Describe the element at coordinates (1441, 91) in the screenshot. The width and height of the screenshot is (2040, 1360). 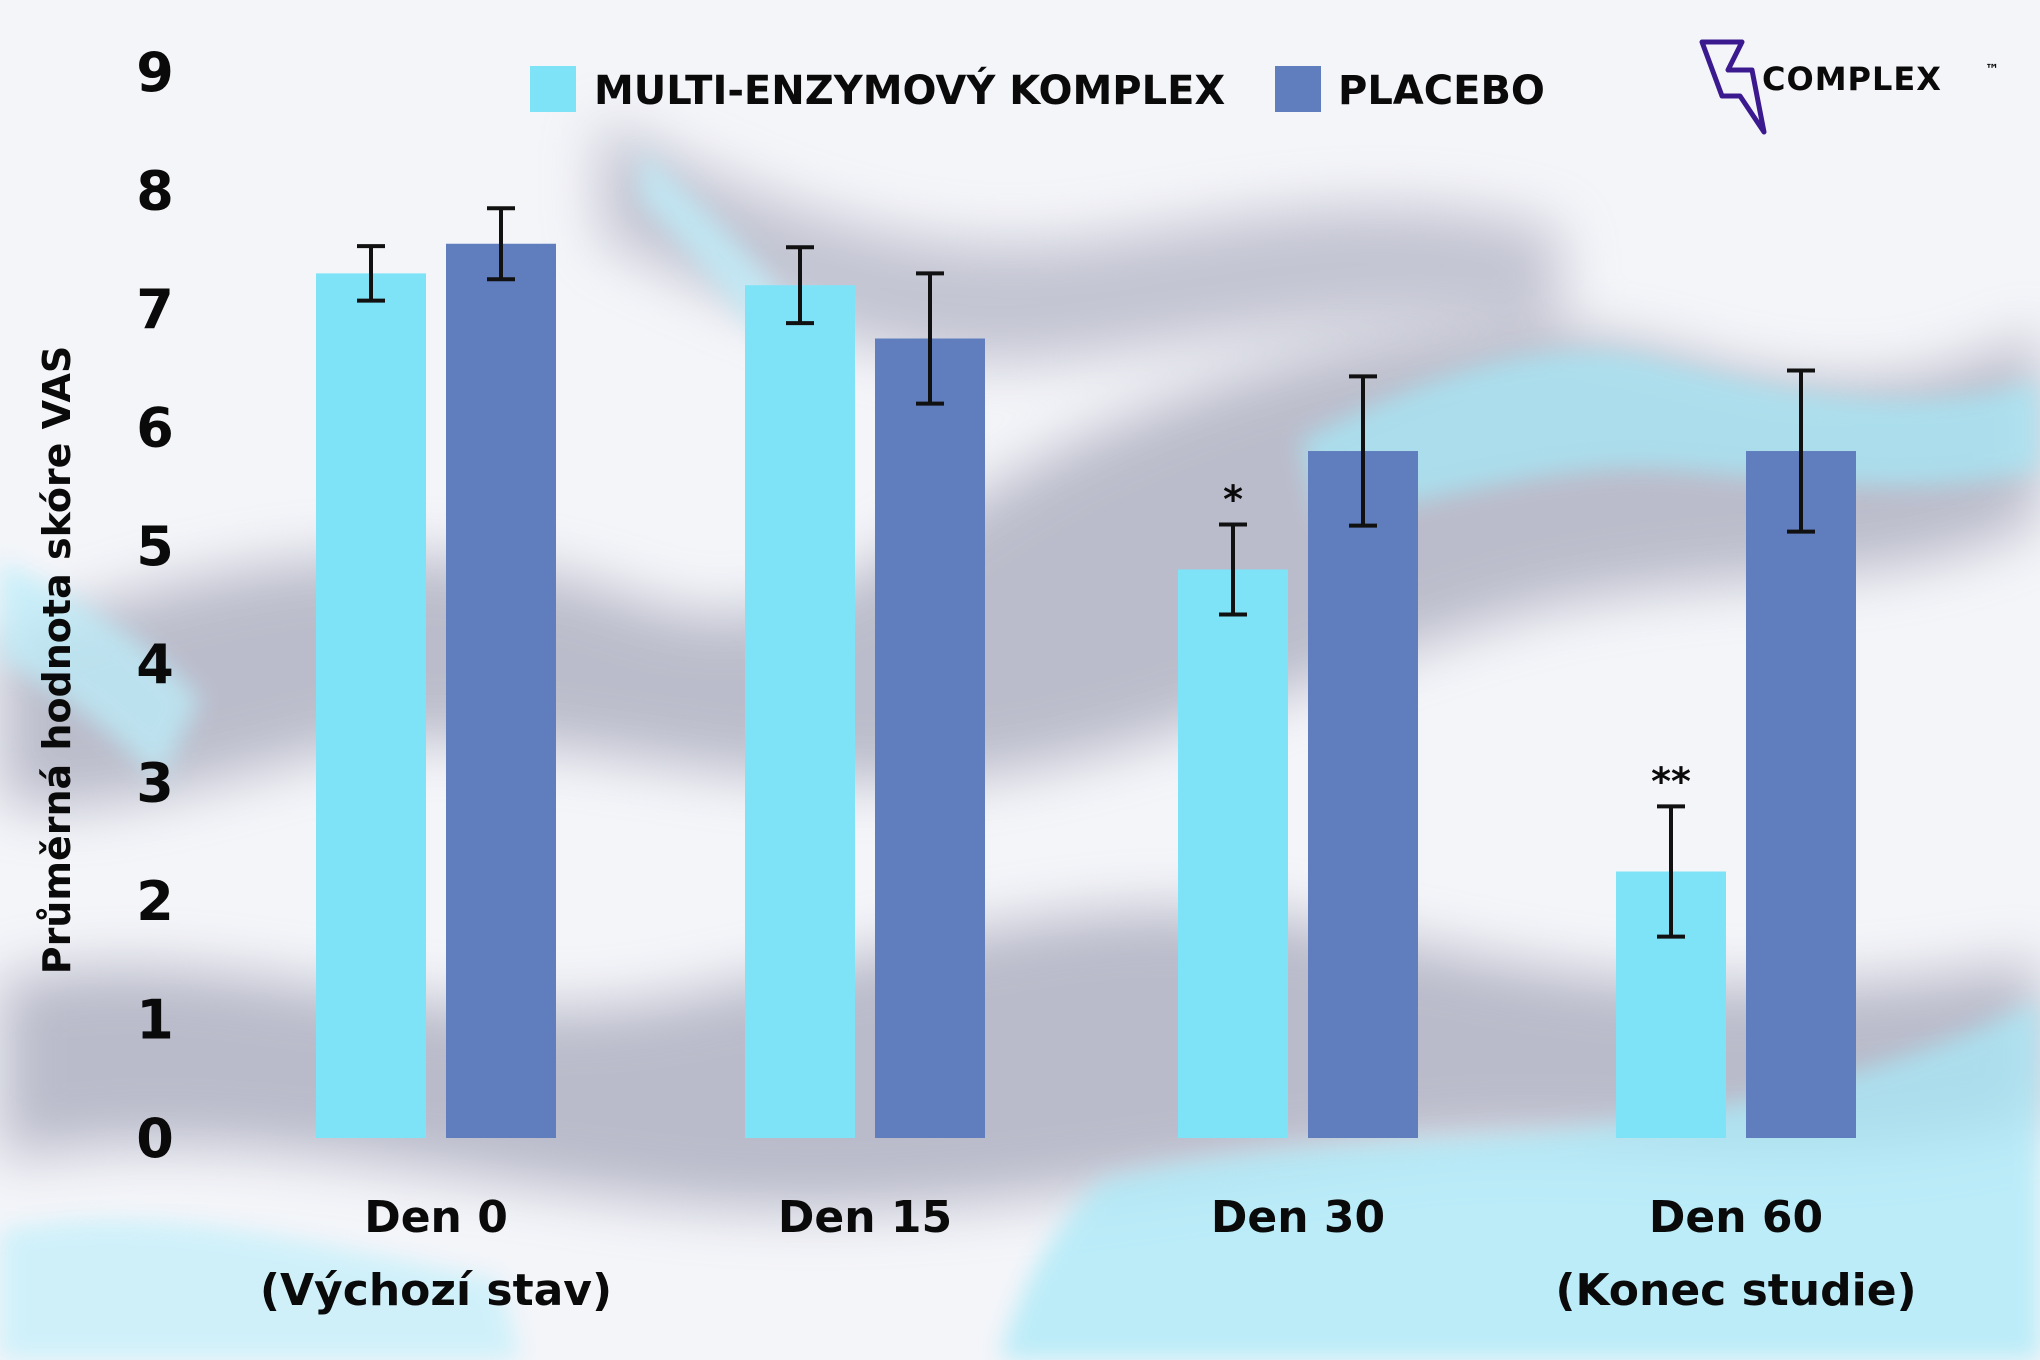
I see `legend-label-placebo: PLACEBO` at that location.